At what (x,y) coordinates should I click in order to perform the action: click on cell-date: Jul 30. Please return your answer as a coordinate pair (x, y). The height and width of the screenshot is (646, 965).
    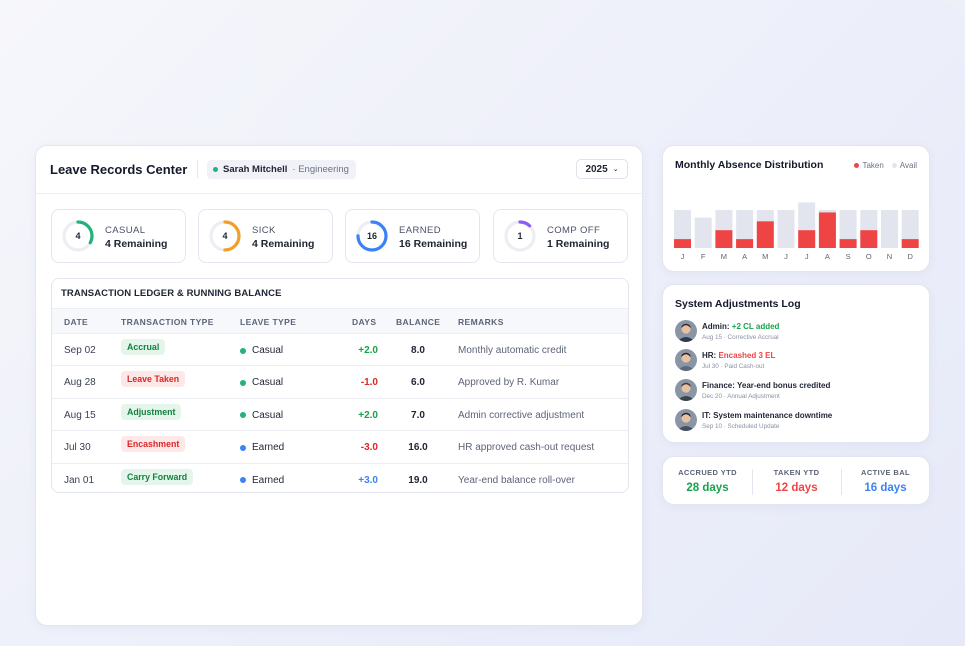
    Looking at the image, I should click on (77, 448).